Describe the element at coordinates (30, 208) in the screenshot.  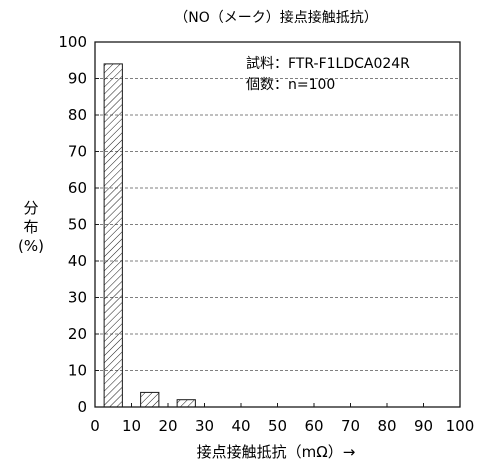
I see `y-axis-label-line-0: 分` at that location.